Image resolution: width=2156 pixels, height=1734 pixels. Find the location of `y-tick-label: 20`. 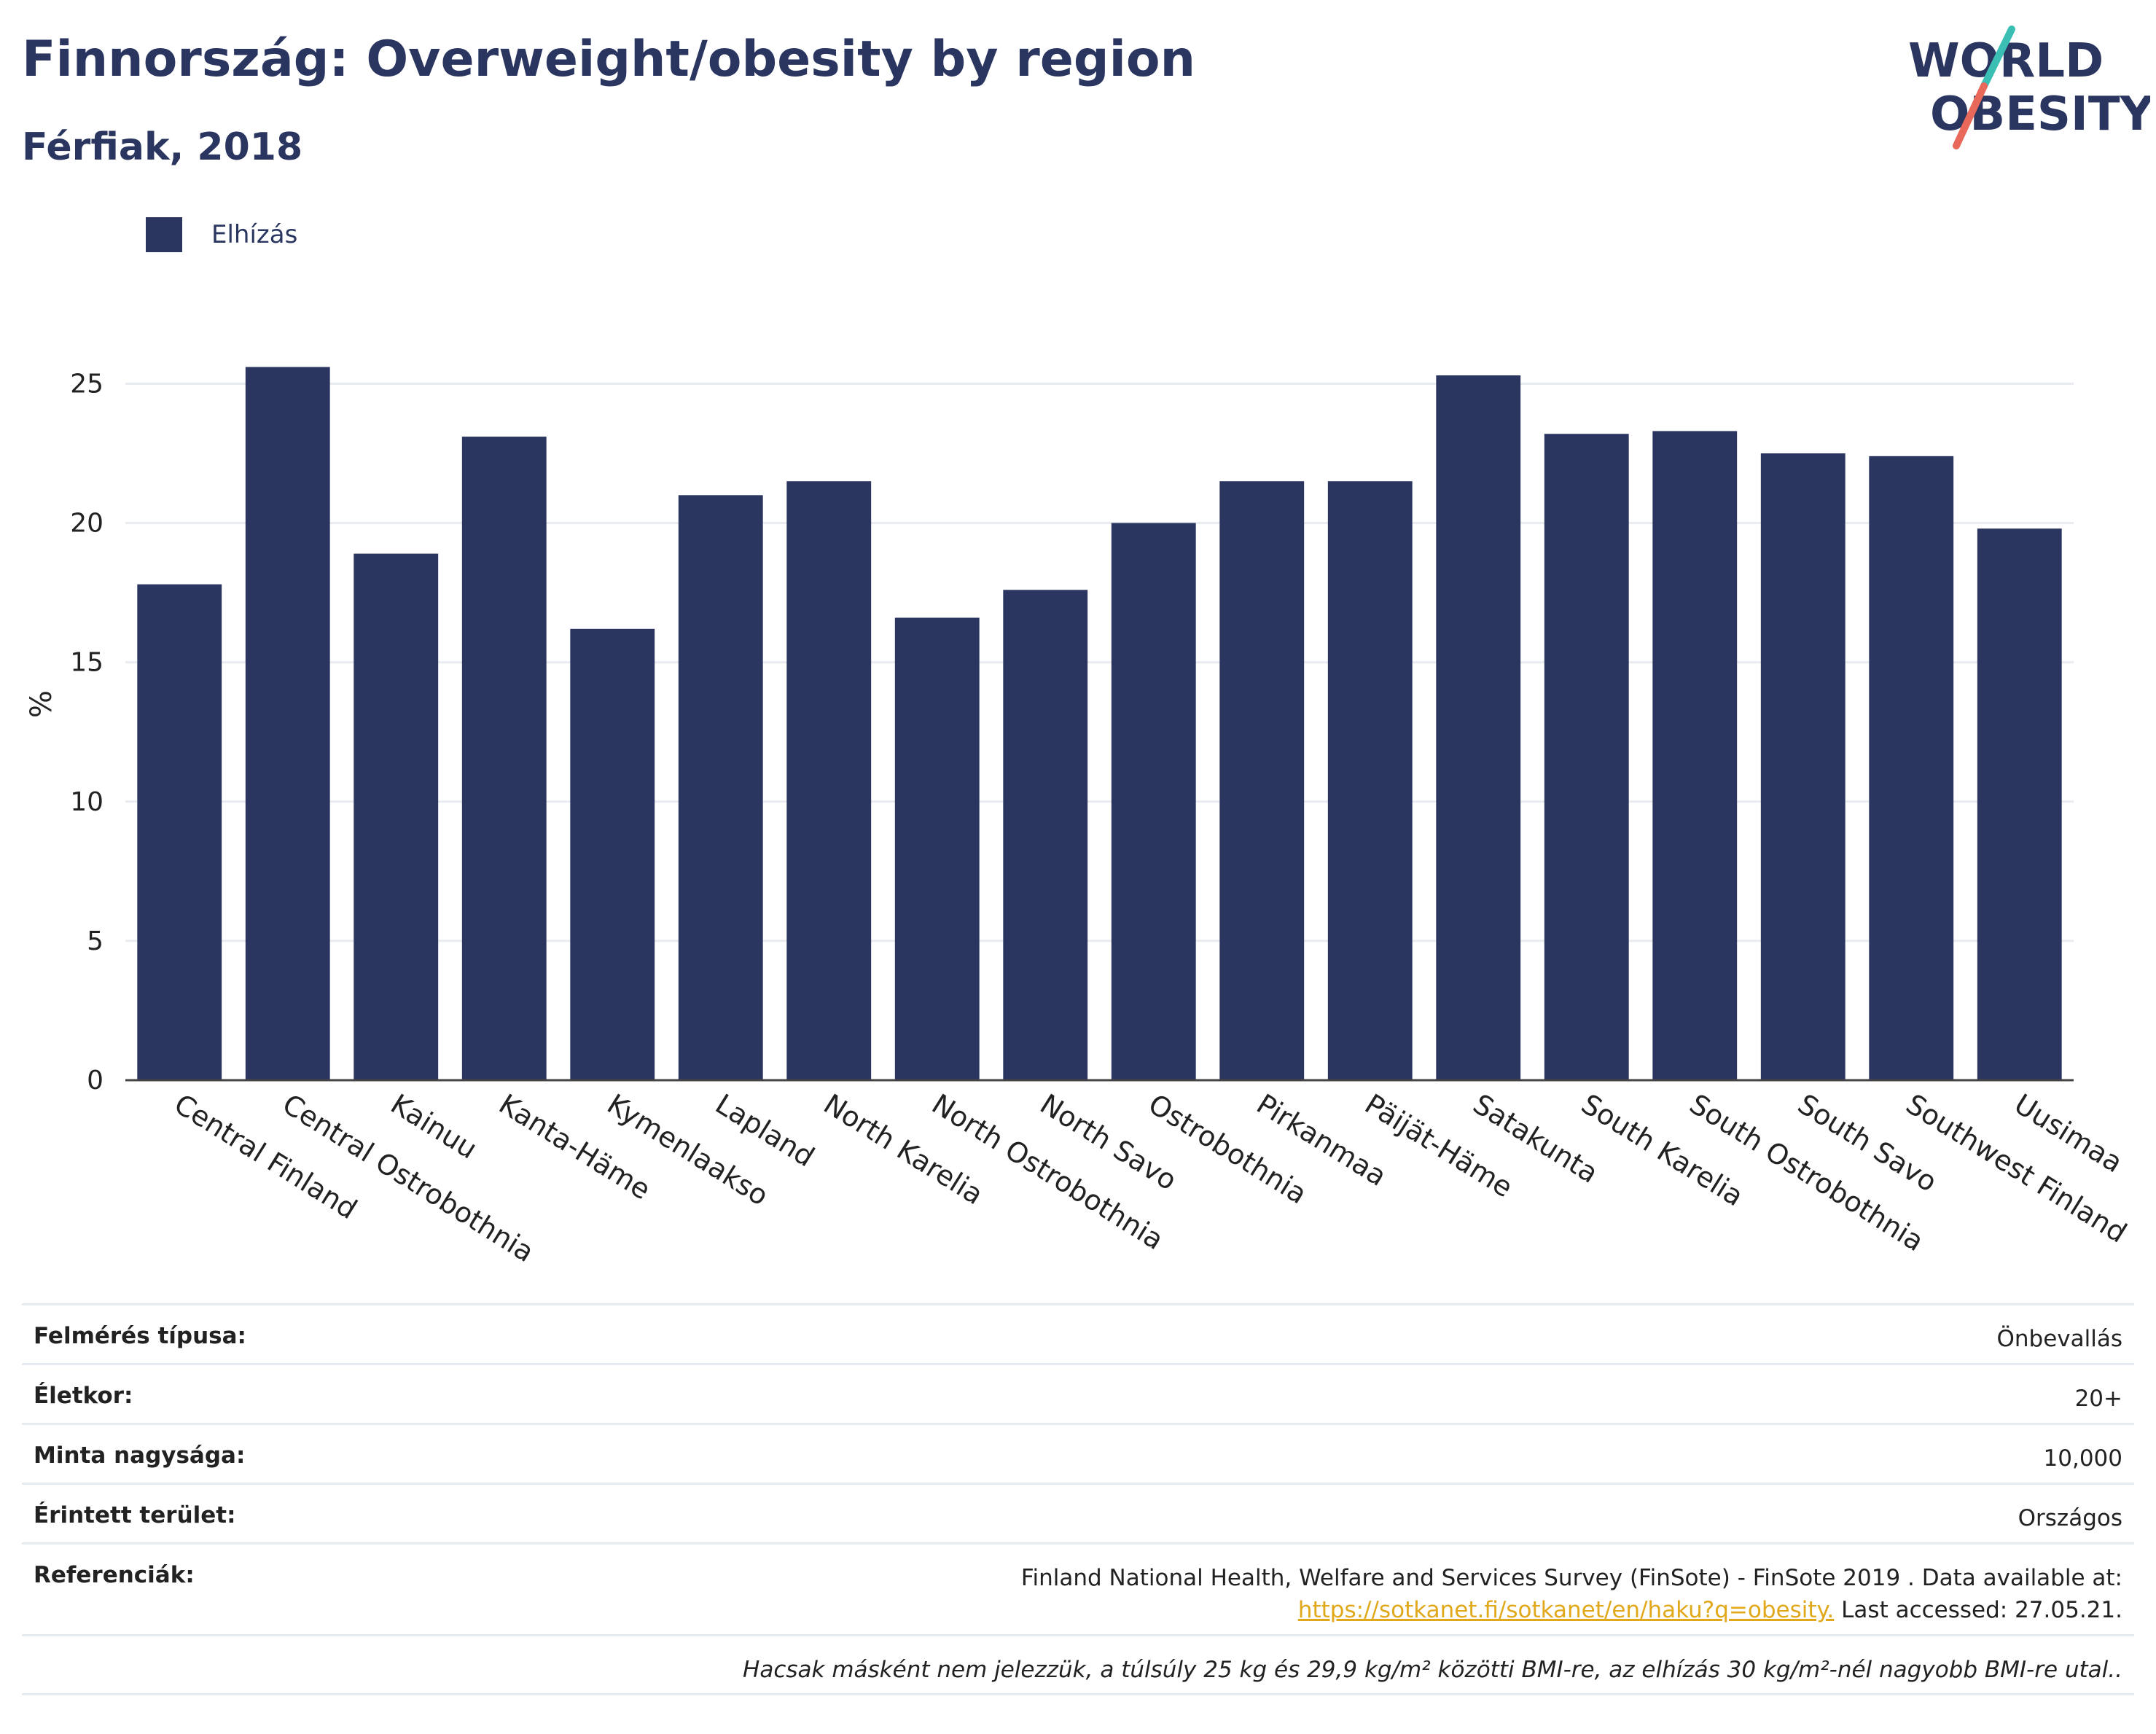

y-tick-label: 20 is located at coordinates (86, 524).